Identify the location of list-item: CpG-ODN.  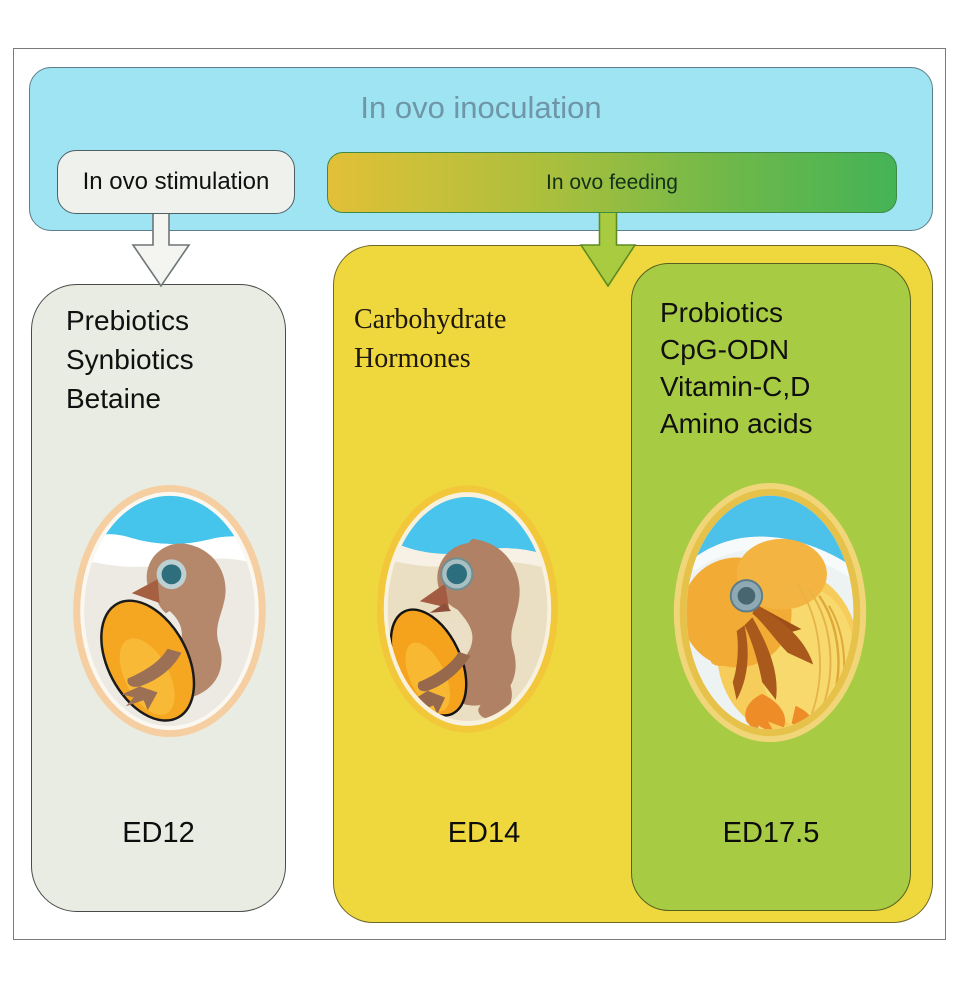
(725, 349).